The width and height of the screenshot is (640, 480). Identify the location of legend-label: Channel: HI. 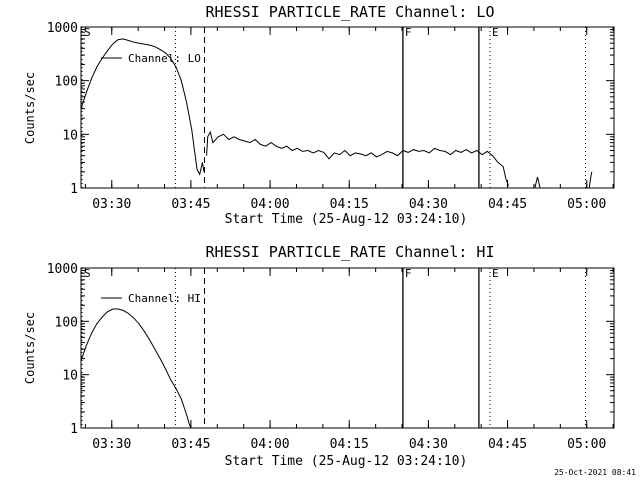
(164, 298).